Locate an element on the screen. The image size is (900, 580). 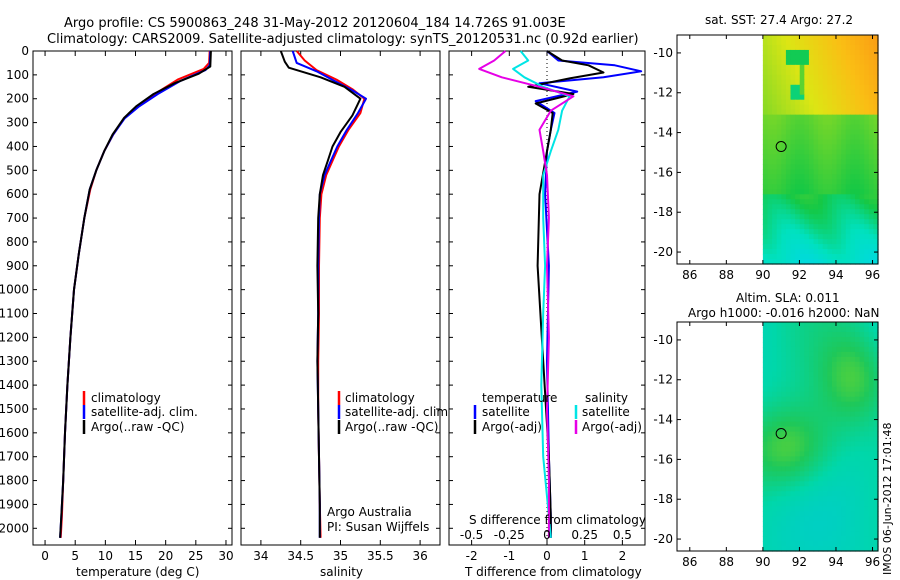
y-tick-label: 800 is located at coordinates (17, 242).